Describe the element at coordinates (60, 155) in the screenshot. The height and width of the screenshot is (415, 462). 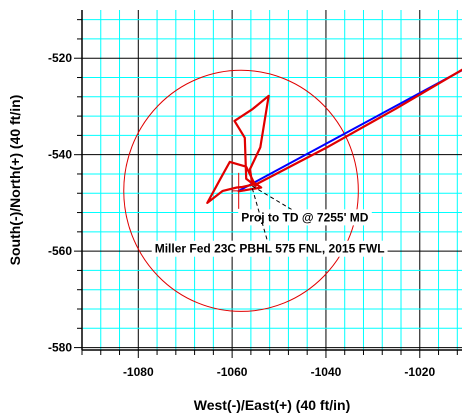
I see `y-tick-label: -540` at that location.